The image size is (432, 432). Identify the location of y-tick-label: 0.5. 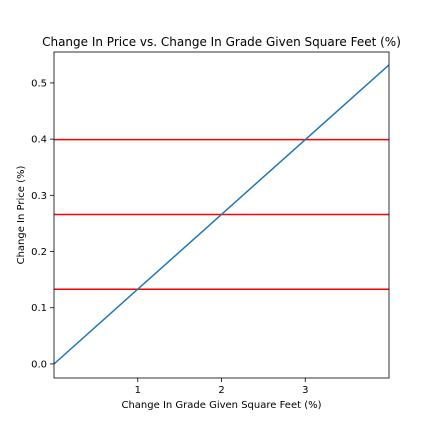
(39, 83).